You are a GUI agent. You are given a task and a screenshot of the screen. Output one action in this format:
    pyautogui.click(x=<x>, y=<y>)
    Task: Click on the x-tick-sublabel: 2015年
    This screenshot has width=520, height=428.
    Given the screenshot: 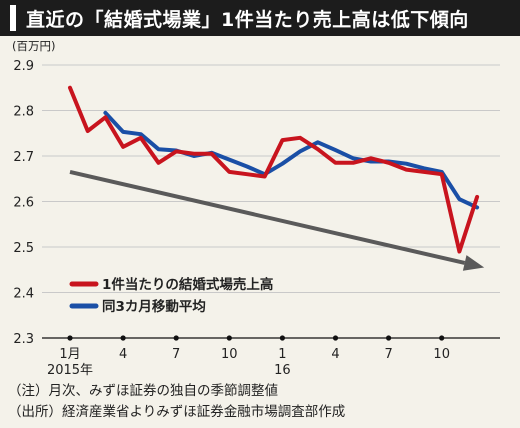 What is the action you would take?
    pyautogui.click(x=70, y=370)
    